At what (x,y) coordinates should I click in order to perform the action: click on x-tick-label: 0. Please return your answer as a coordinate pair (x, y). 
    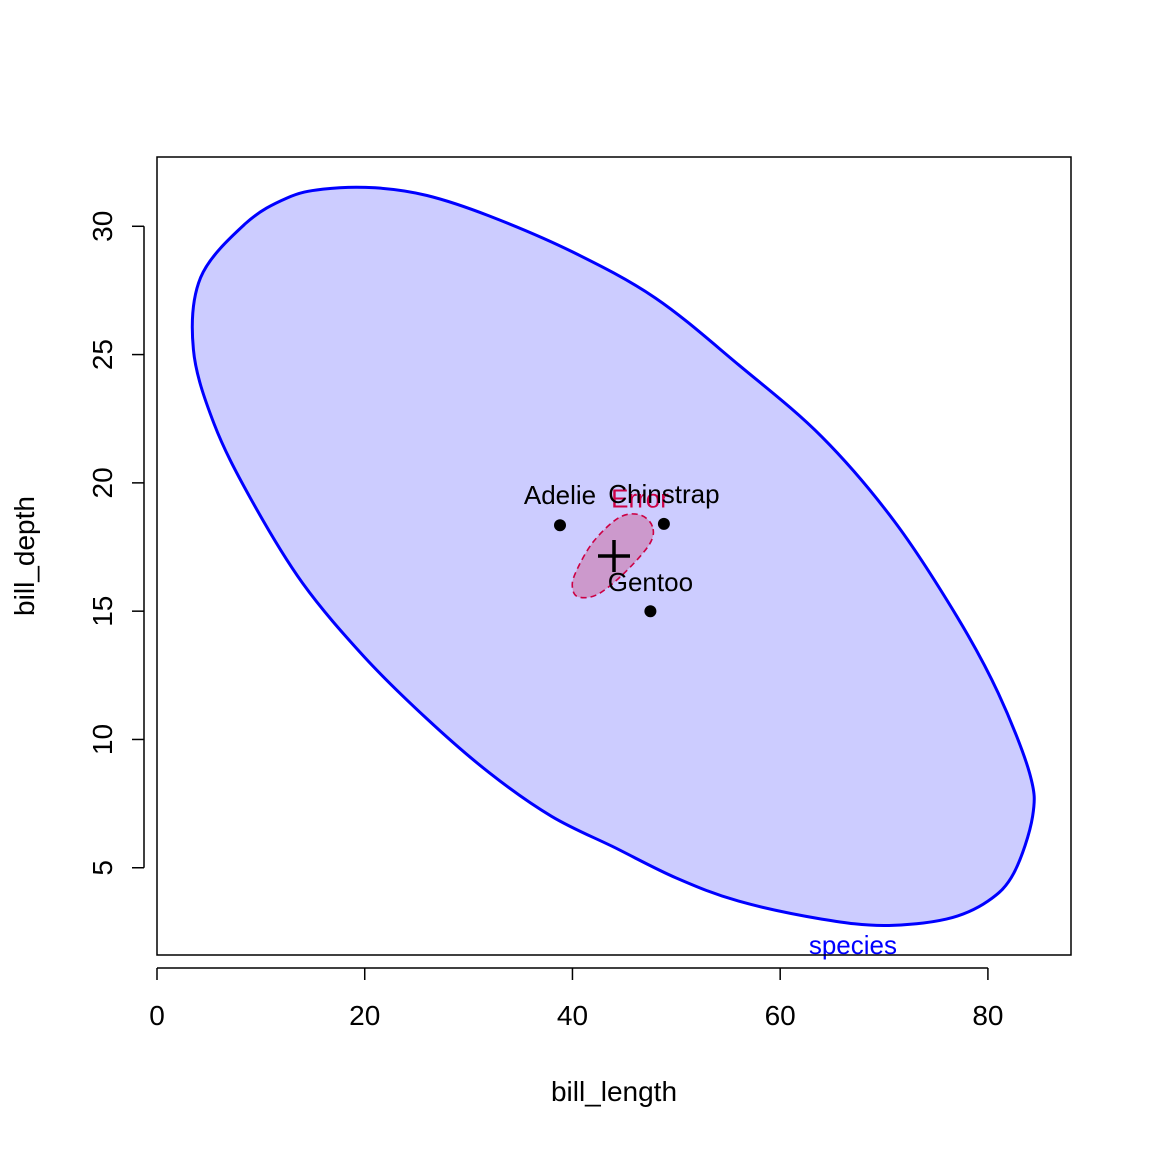
    Looking at the image, I should click on (157, 1015).